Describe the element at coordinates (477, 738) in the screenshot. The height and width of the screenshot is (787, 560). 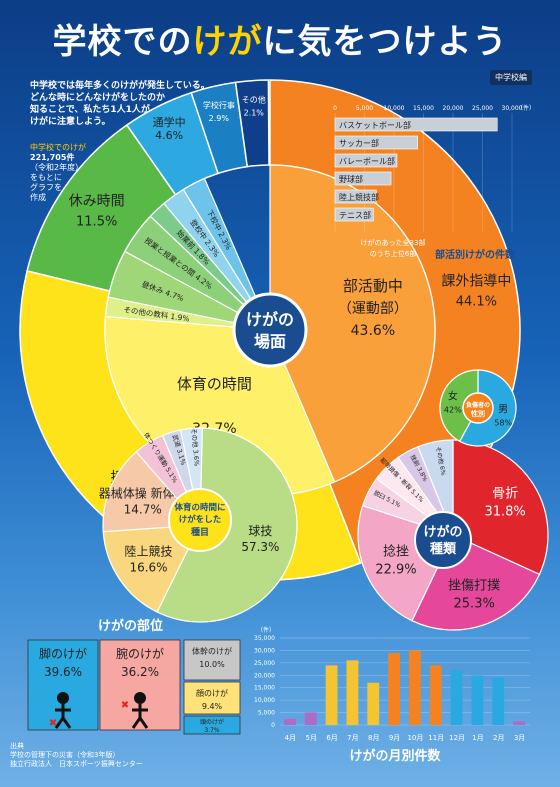
I see `month-xtick: 1月` at that location.